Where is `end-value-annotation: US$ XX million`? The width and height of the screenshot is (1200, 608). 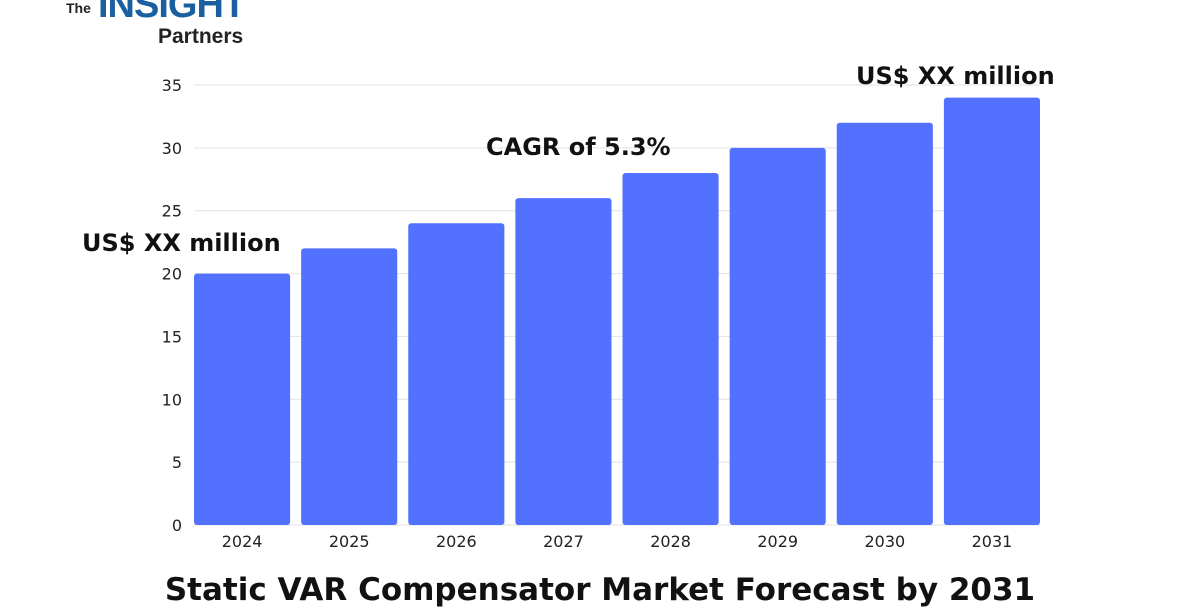 end-value-annotation: US$ XX million is located at coordinates (955, 76).